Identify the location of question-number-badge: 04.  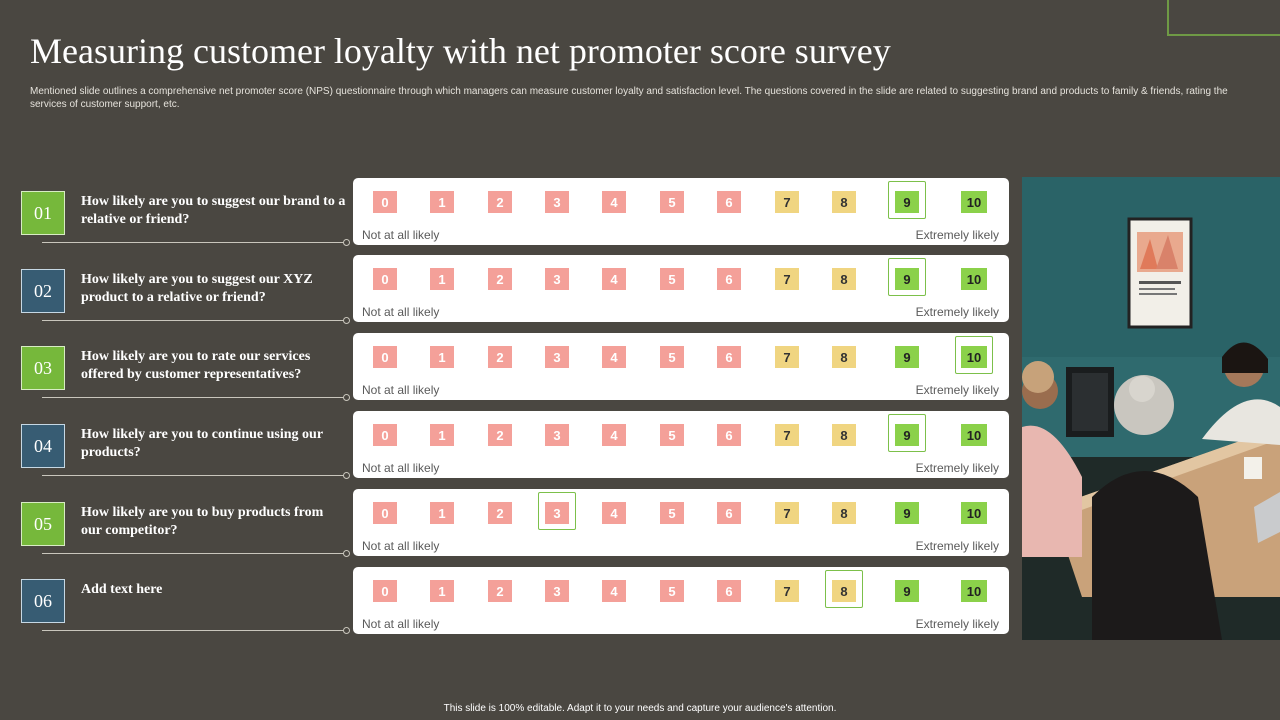
(43, 446).